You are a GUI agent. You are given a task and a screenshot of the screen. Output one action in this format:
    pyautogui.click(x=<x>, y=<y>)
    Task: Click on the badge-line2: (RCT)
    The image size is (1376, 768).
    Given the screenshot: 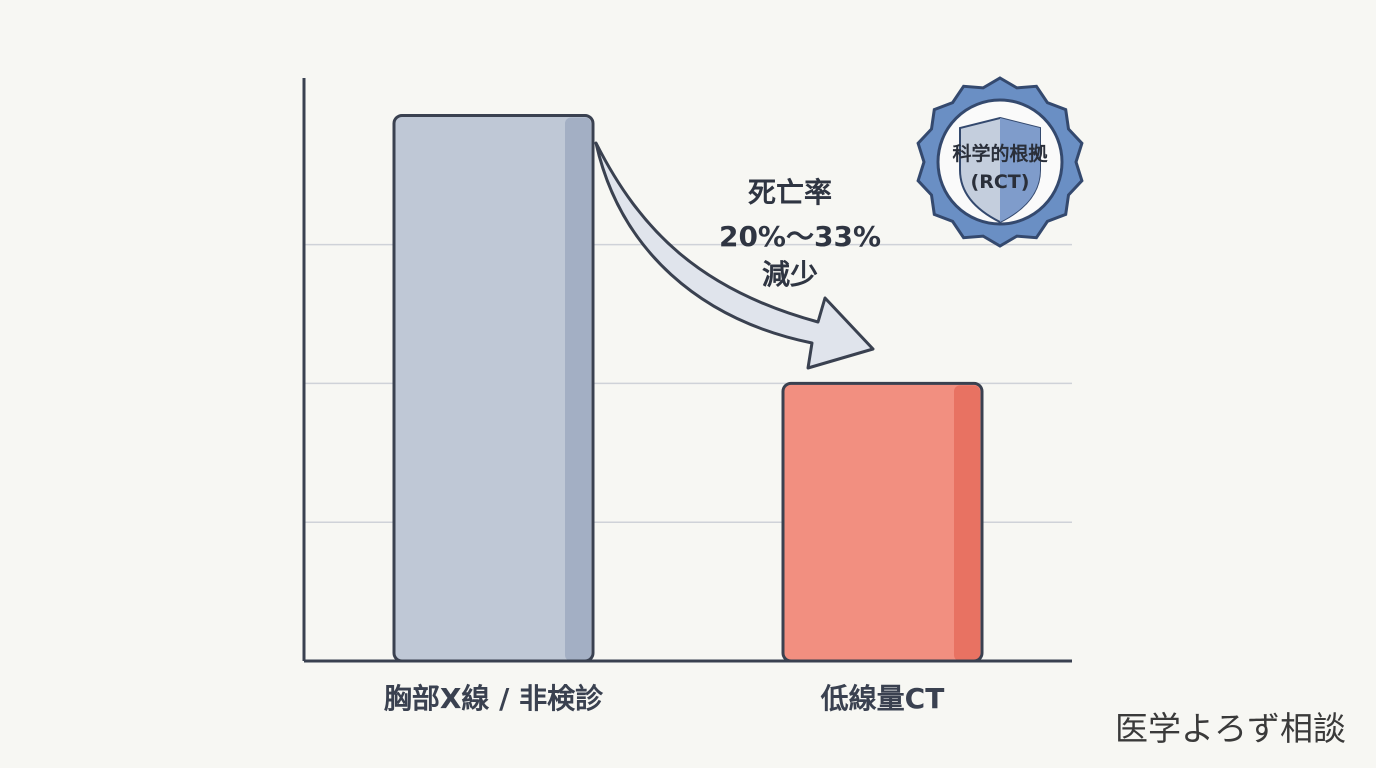 What is the action you would take?
    pyautogui.click(x=1000, y=182)
    